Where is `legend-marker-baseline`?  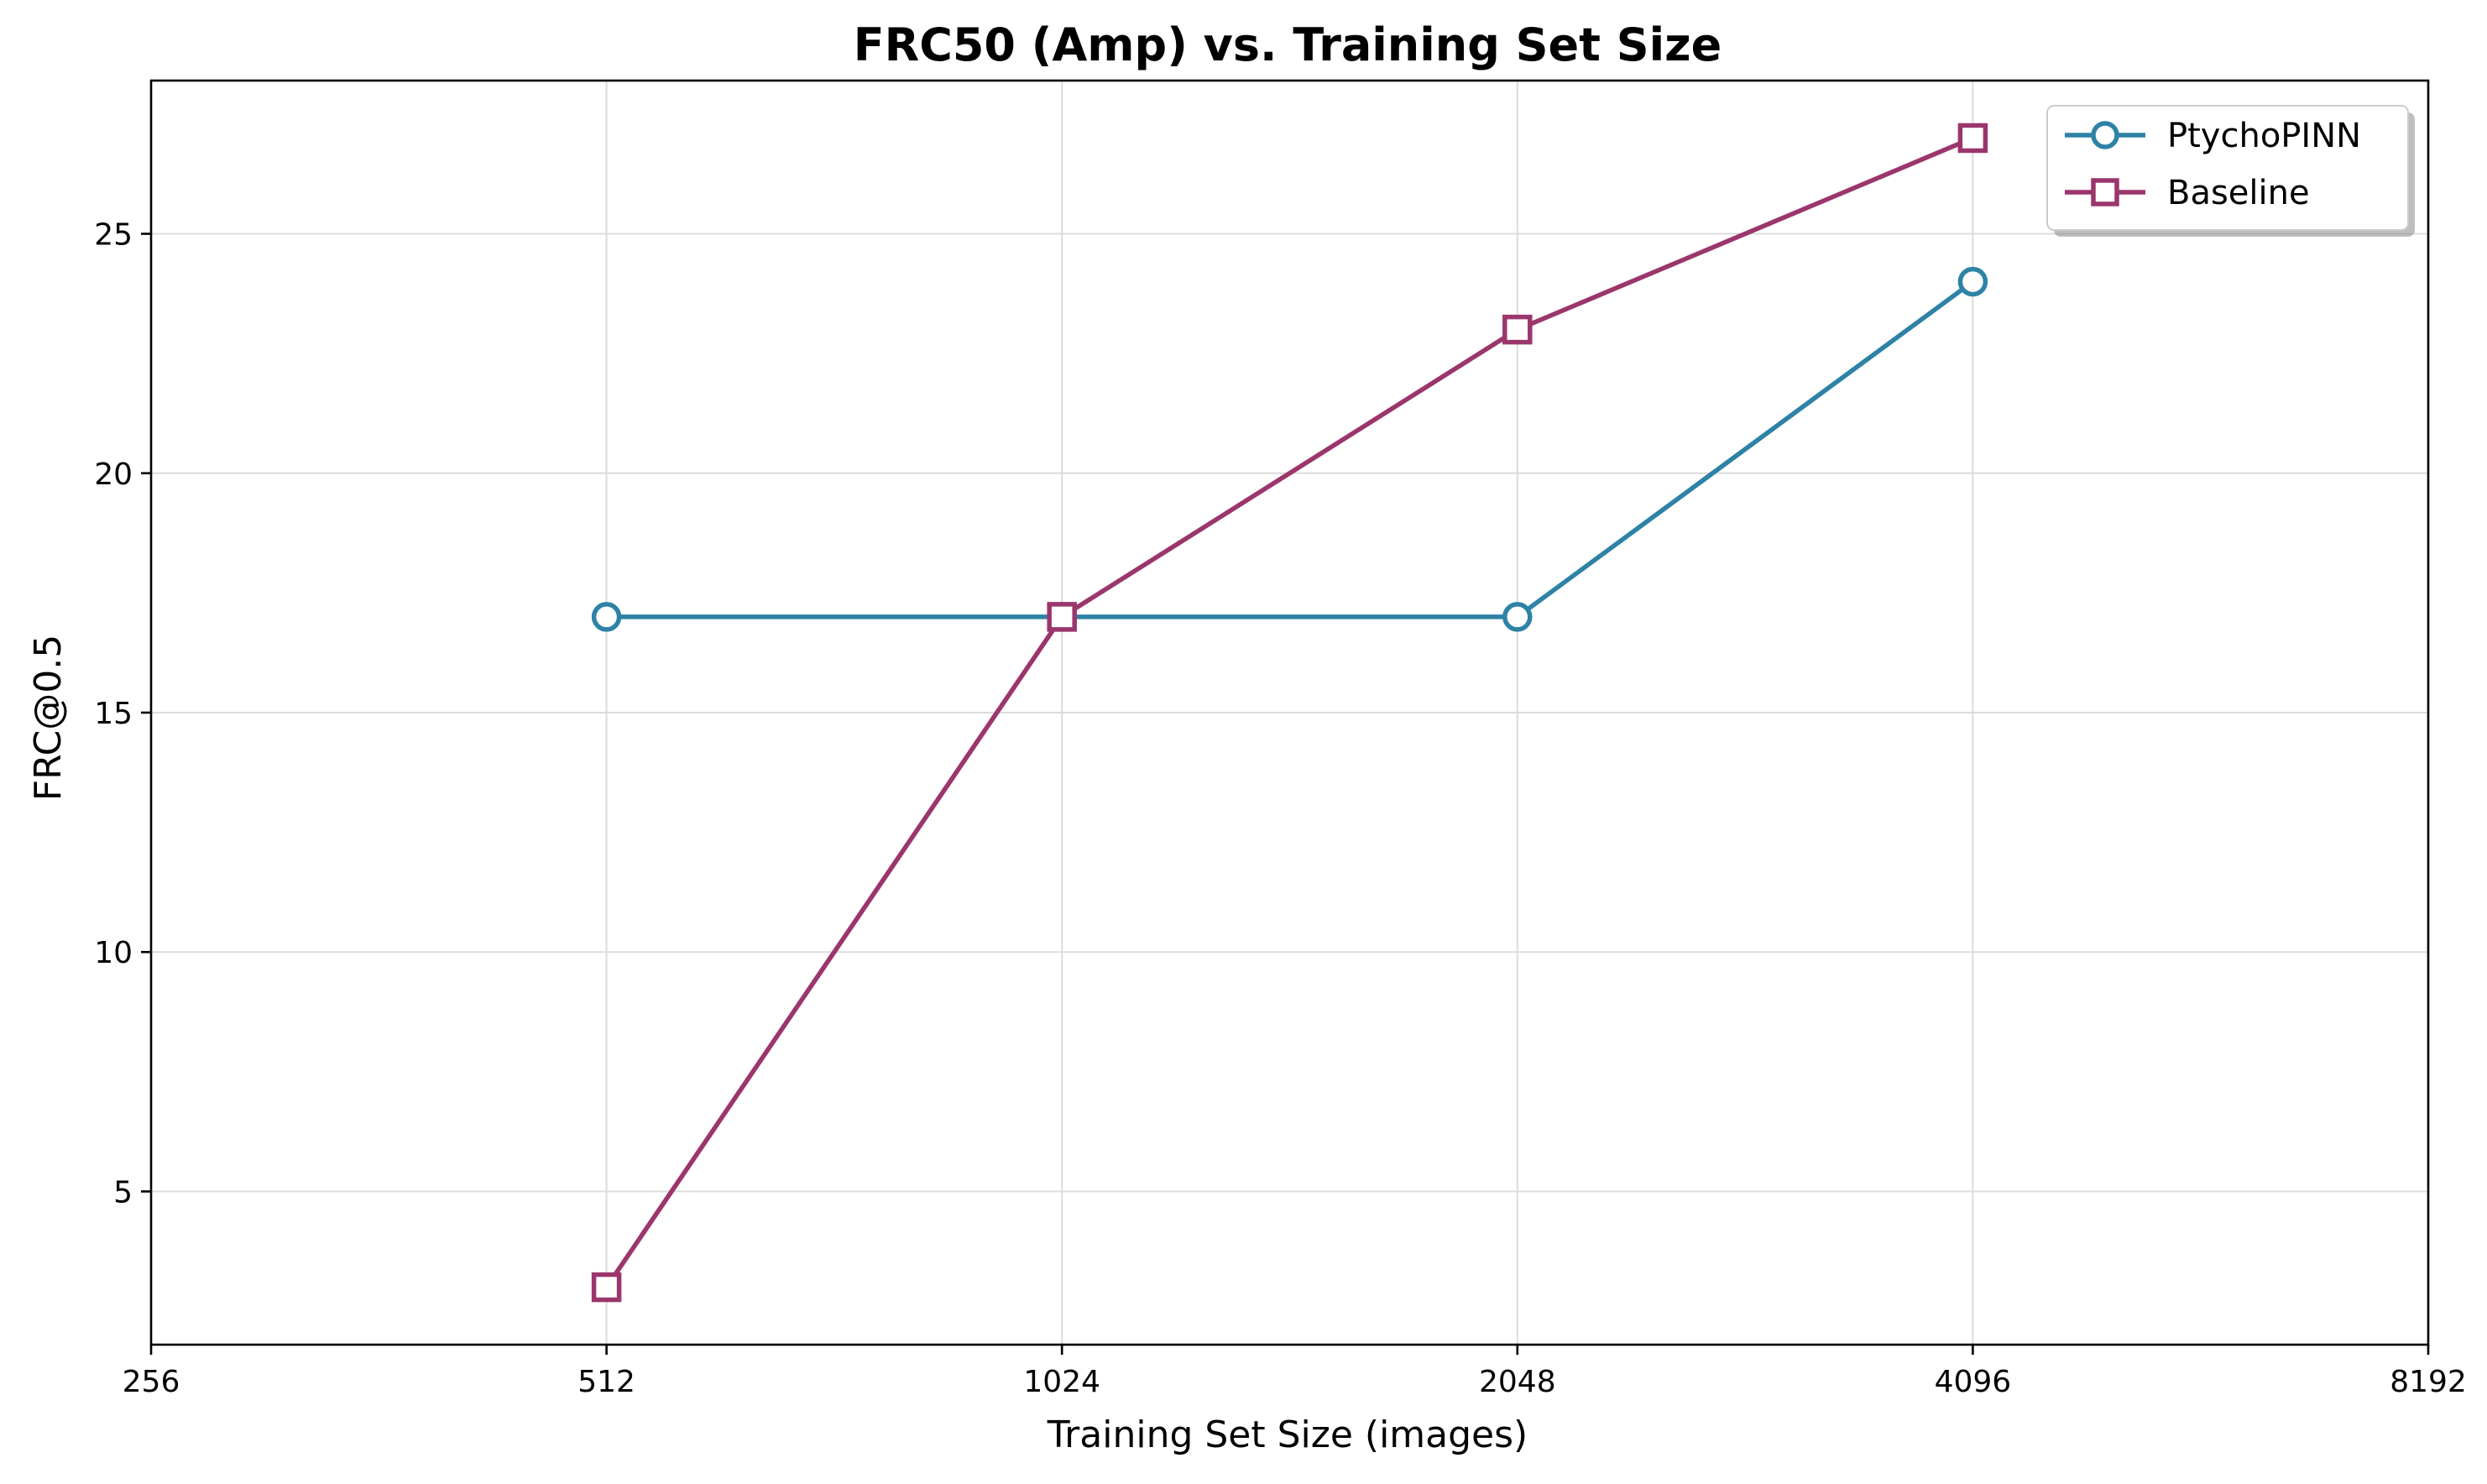 legend-marker-baseline is located at coordinates (2105, 192).